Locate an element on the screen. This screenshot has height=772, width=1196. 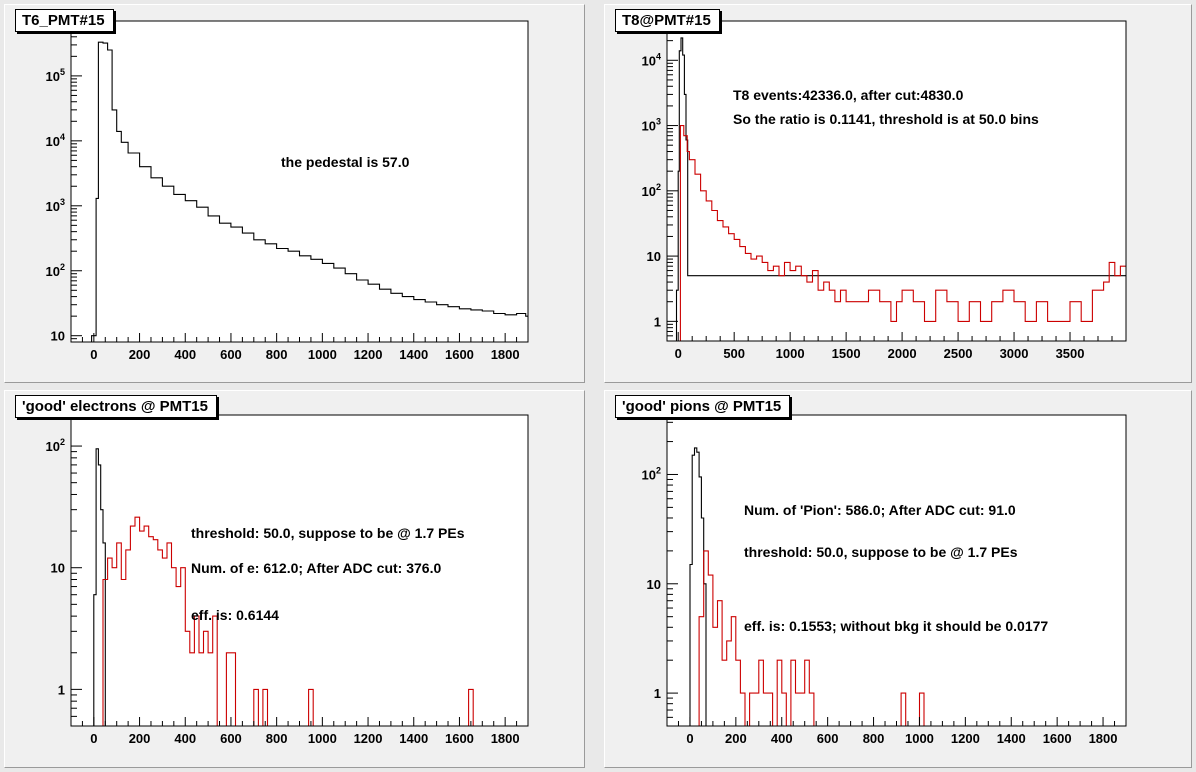
plot-title-t6: T6_PMT#15 is located at coordinates (64, 20).